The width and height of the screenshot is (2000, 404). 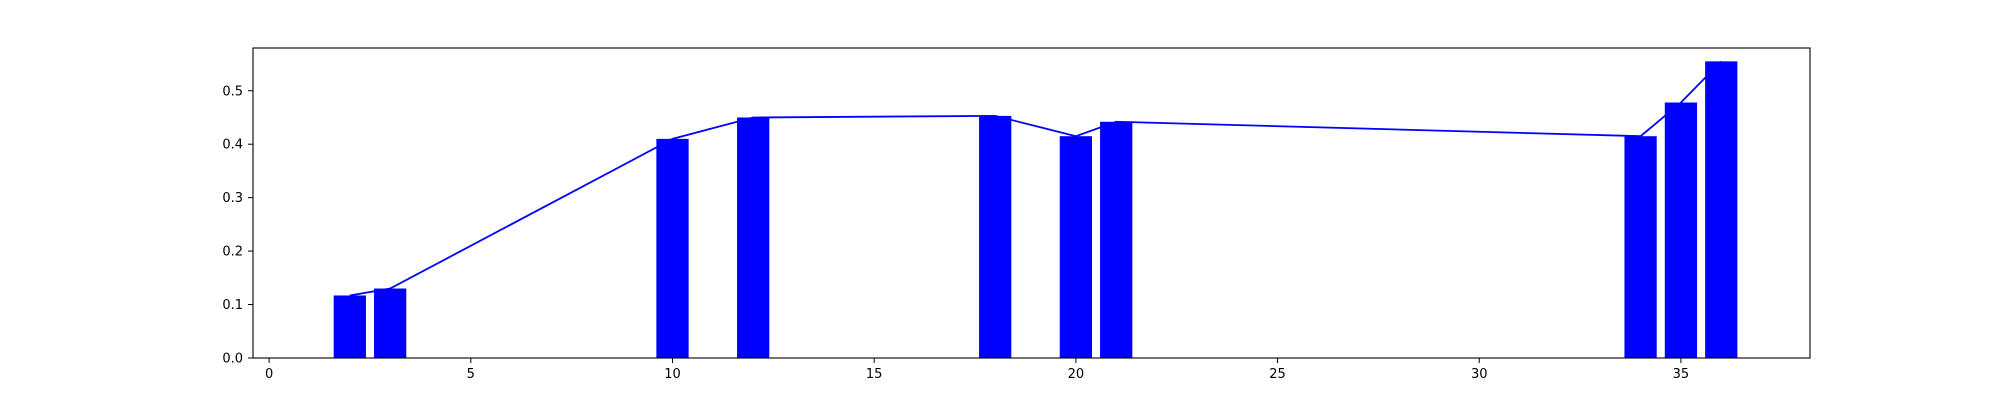 What do you see at coordinates (232, 305) in the screenshot?
I see `y-tick-label: 0.1` at bounding box center [232, 305].